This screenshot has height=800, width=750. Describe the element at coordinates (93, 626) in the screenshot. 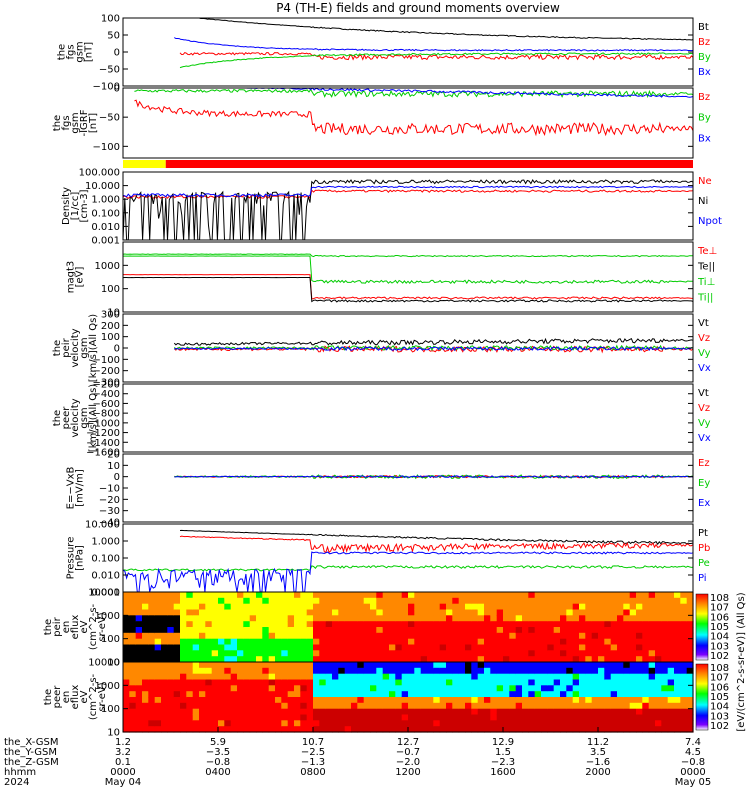

I see `y-axis-label-line: (cm^2-s-` at that location.